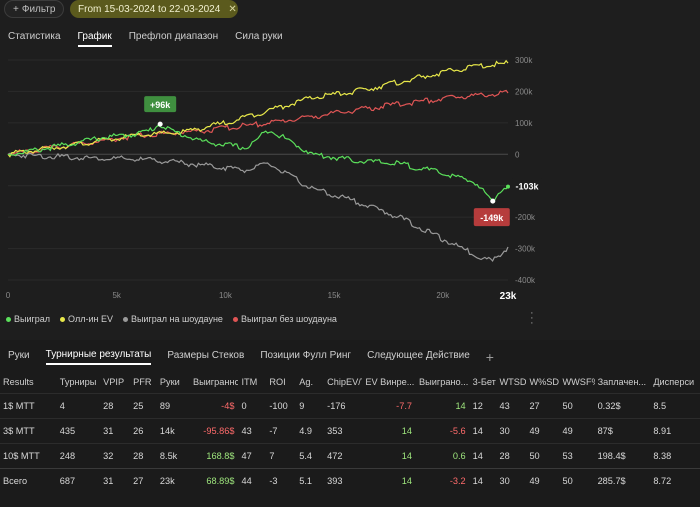 Image resolution: width=700 pixels, height=507 pixels. Describe the element at coordinates (115, 455) in the screenshot. I see `table-cell: 32` at that location.